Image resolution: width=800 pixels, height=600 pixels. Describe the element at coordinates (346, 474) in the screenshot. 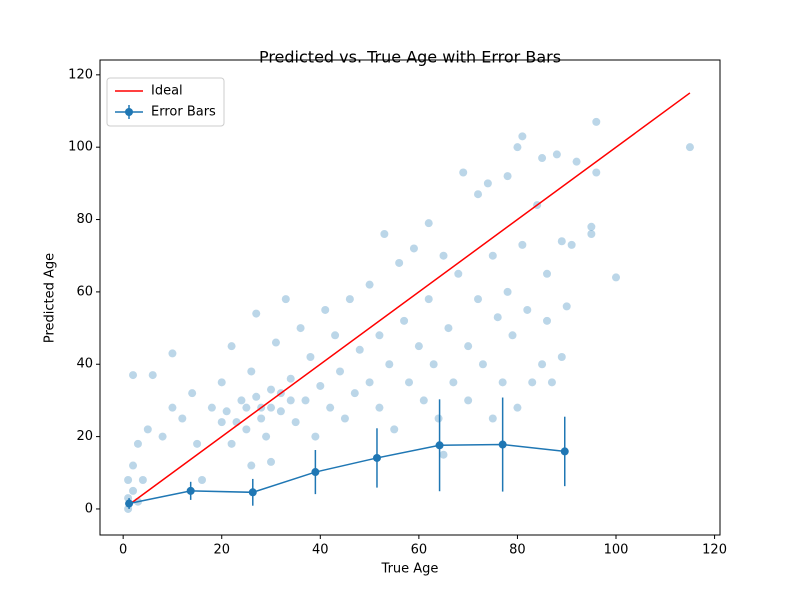

I see `error-line` at that location.